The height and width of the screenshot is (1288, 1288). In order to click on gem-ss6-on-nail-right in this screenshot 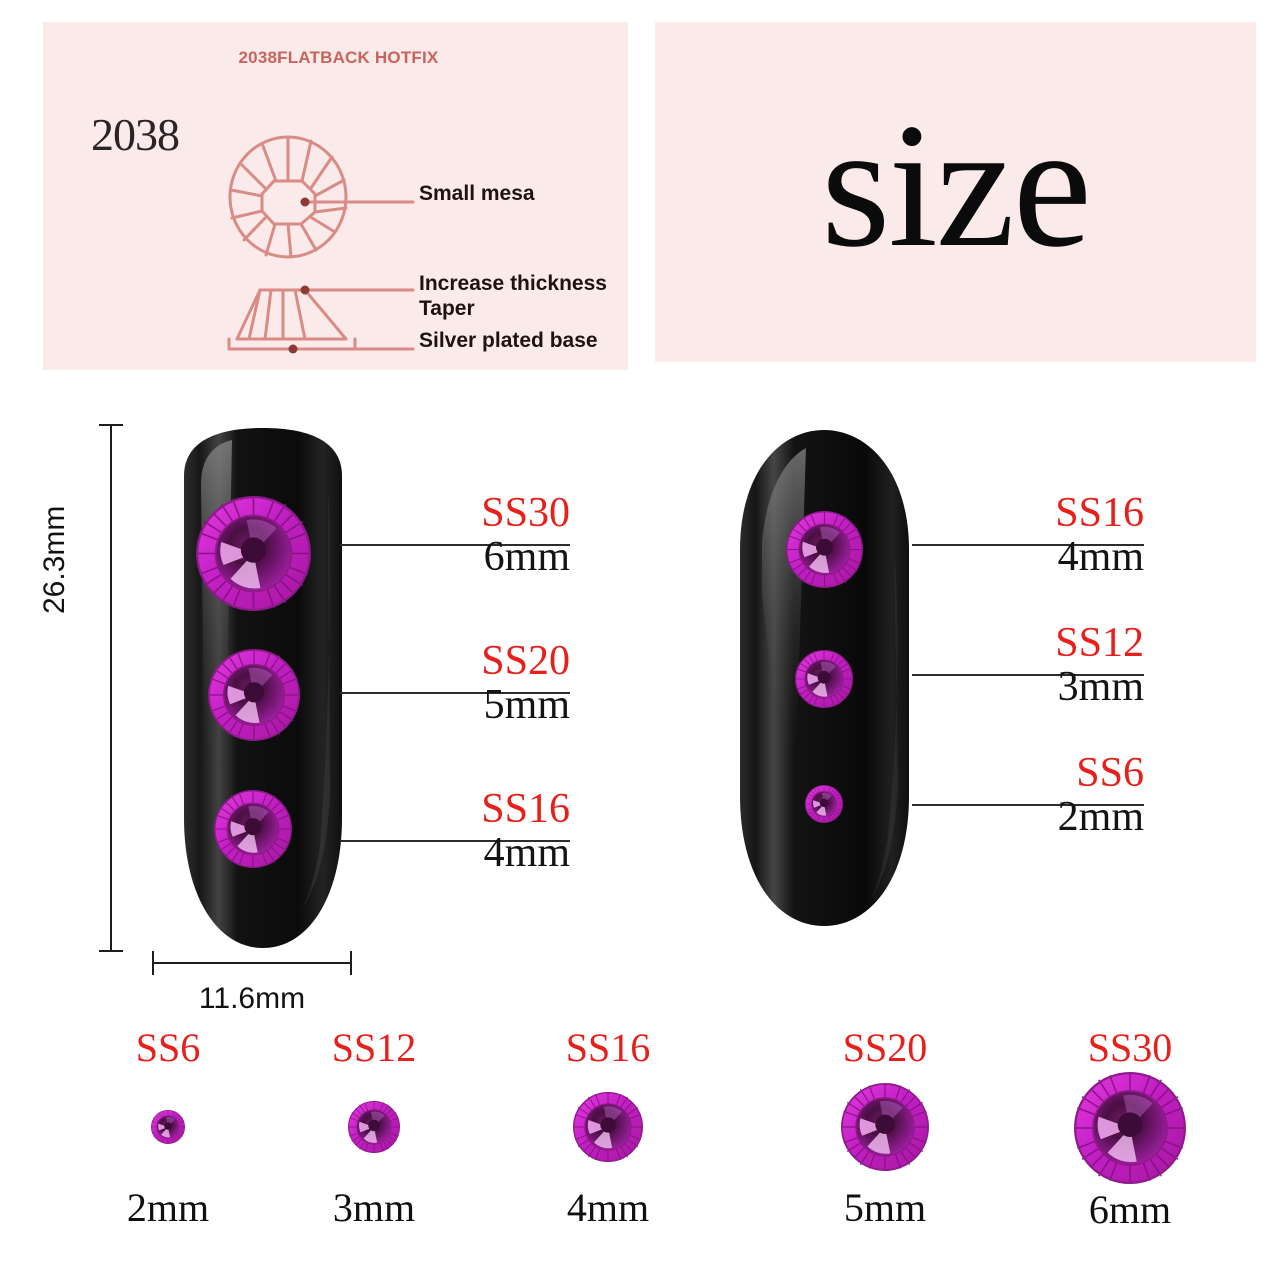, I will do `click(824, 804)`.